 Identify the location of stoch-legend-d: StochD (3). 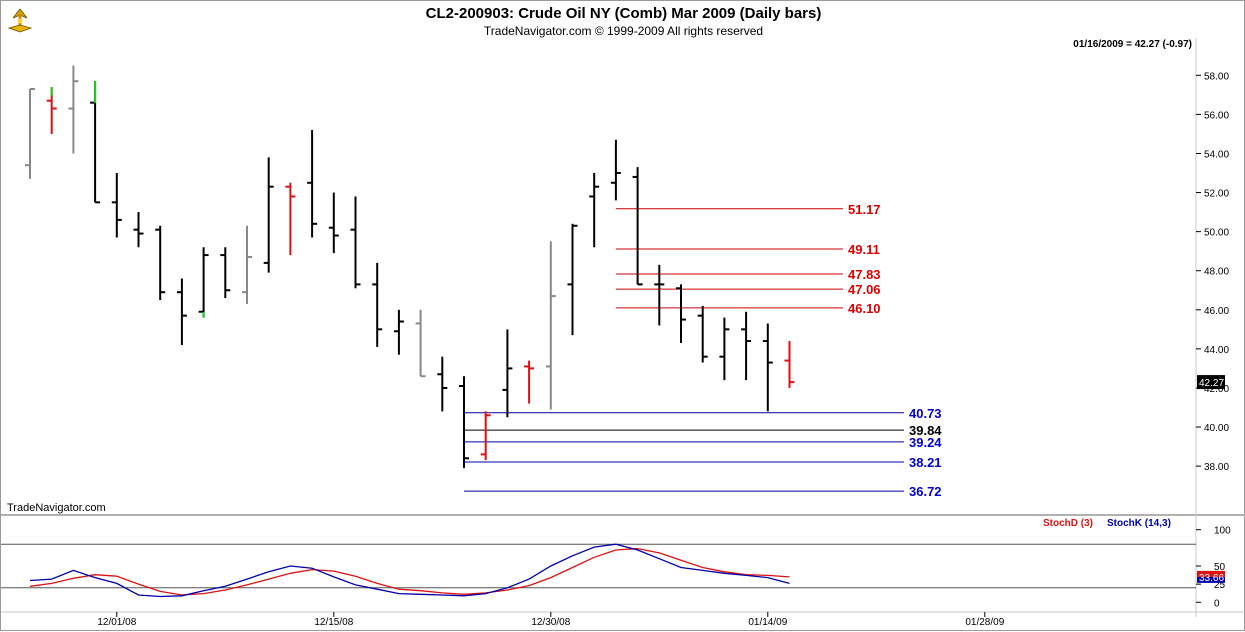
(1068, 523).